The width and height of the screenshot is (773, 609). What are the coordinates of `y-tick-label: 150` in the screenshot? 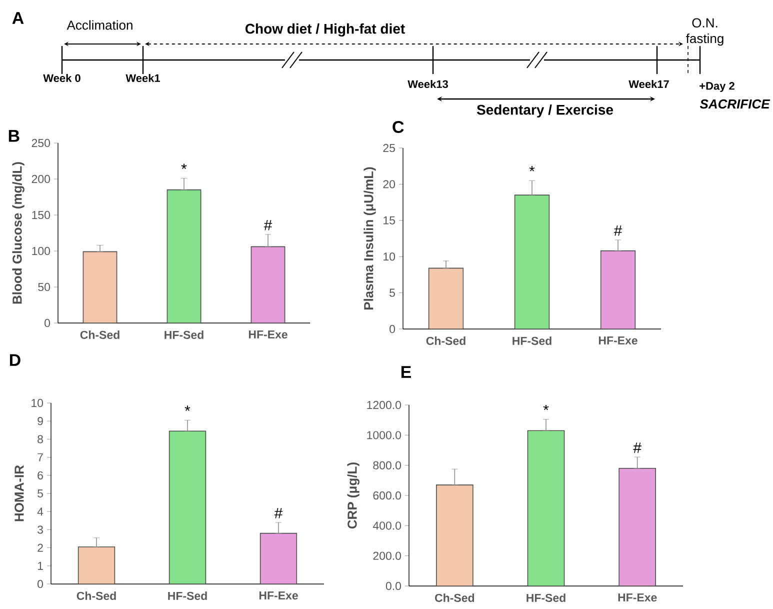 It's located at (41, 215).